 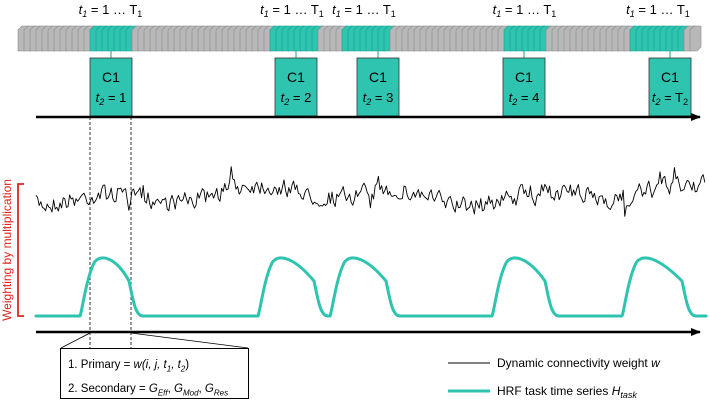 I want to click on zoom-line-right, so click(x=189, y=340).